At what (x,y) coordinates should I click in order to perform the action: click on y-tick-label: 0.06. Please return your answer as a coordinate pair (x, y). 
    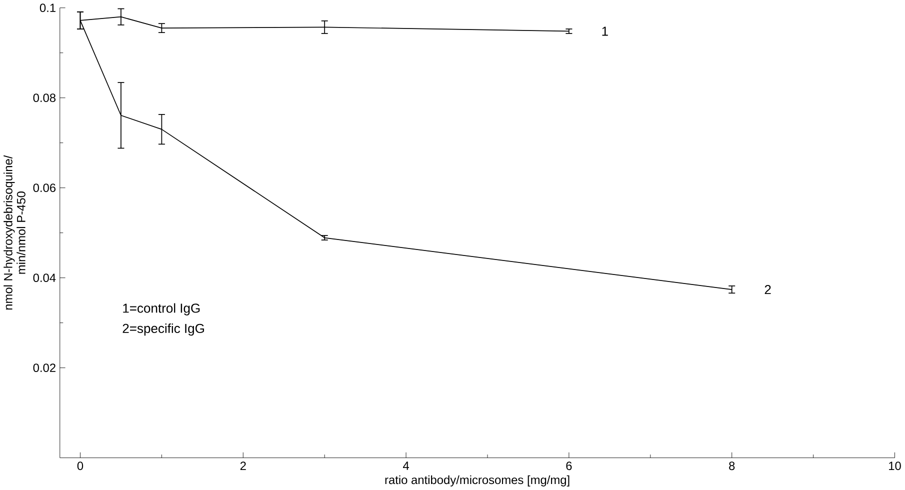
    Looking at the image, I should click on (44, 188).